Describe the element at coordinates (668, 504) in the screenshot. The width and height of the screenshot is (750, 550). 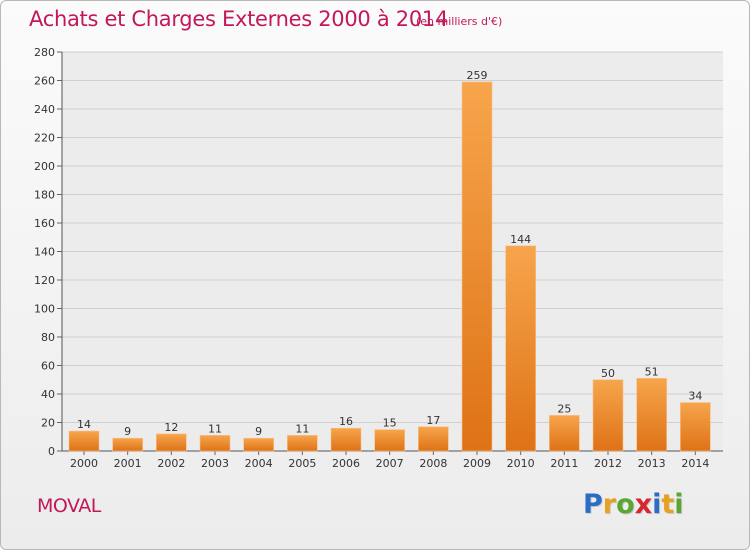
I see `logo-letter: t` at that location.